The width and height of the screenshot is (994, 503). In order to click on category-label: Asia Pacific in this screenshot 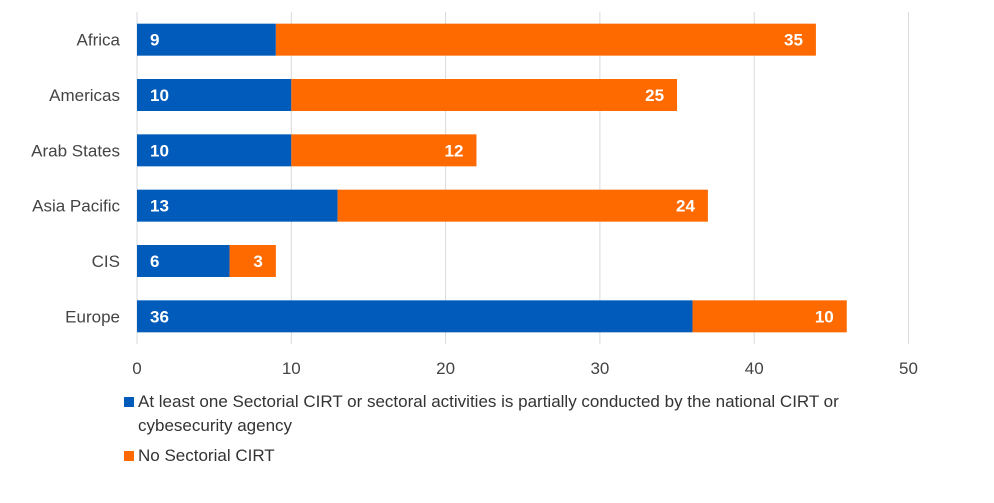, I will do `click(76, 206)`.